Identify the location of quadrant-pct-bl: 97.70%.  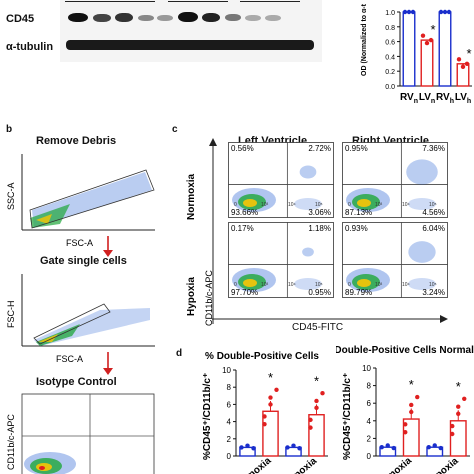
(244, 292).